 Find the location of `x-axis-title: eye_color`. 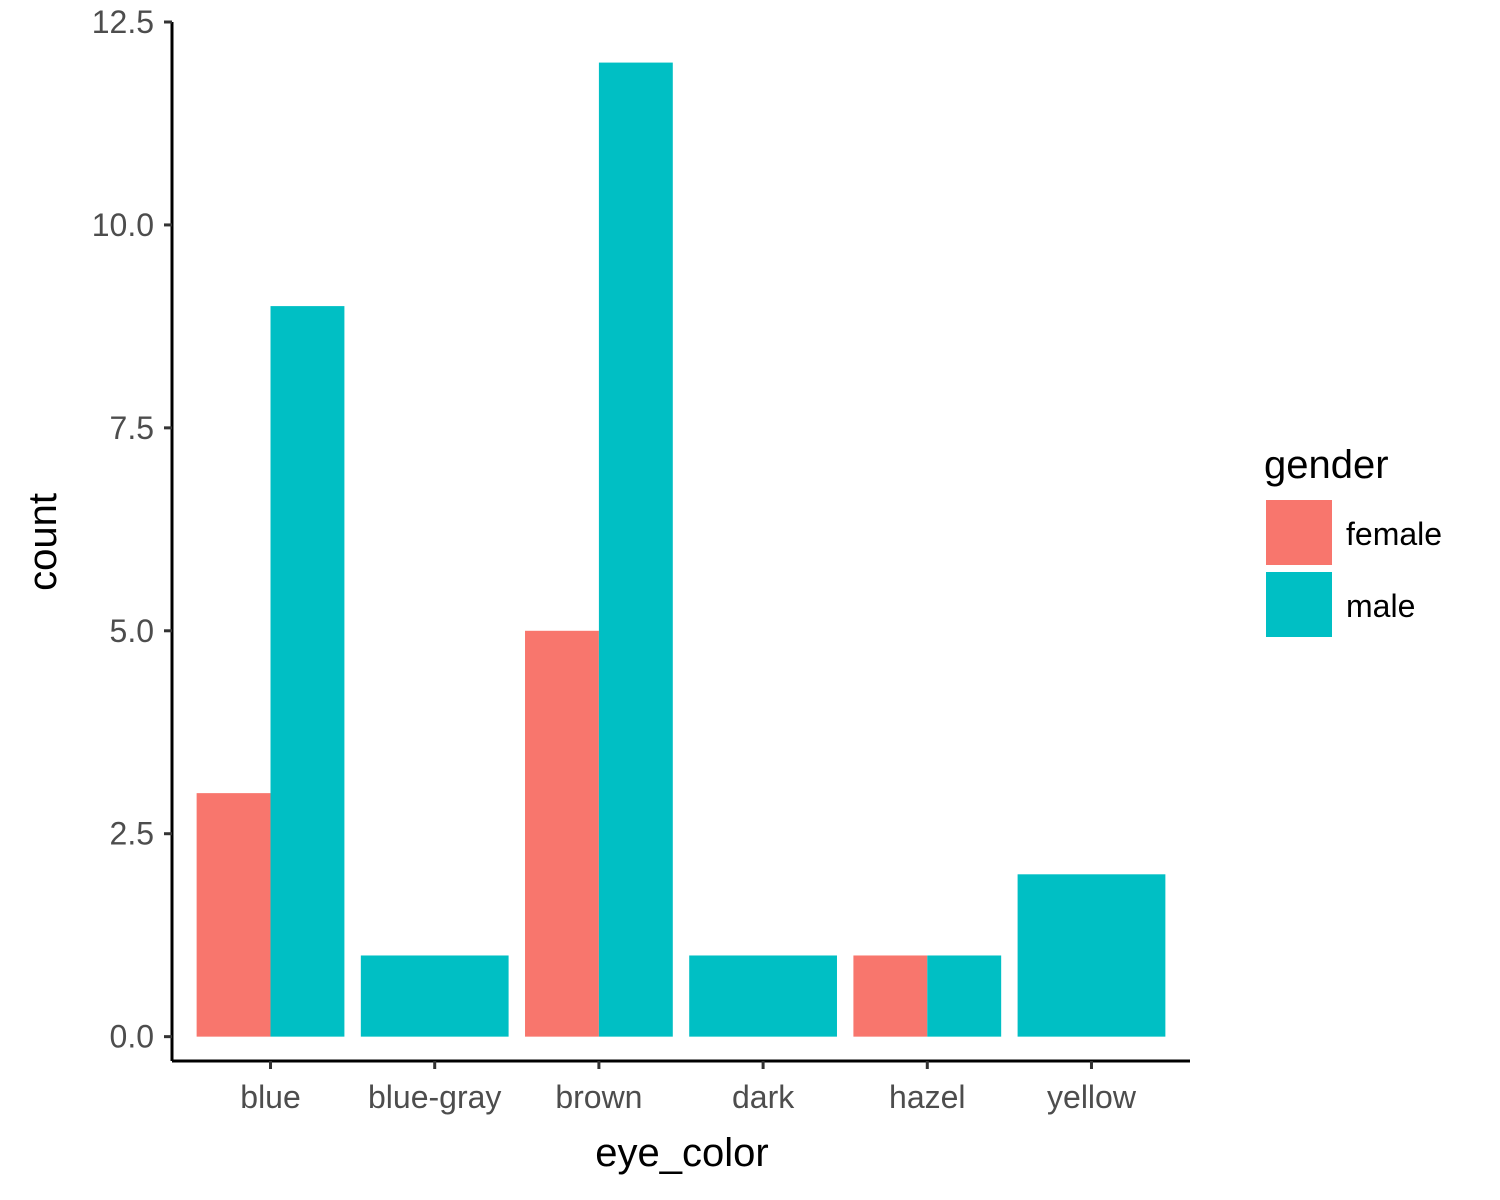

x-axis-title: eye_color is located at coordinates (681, 1153).